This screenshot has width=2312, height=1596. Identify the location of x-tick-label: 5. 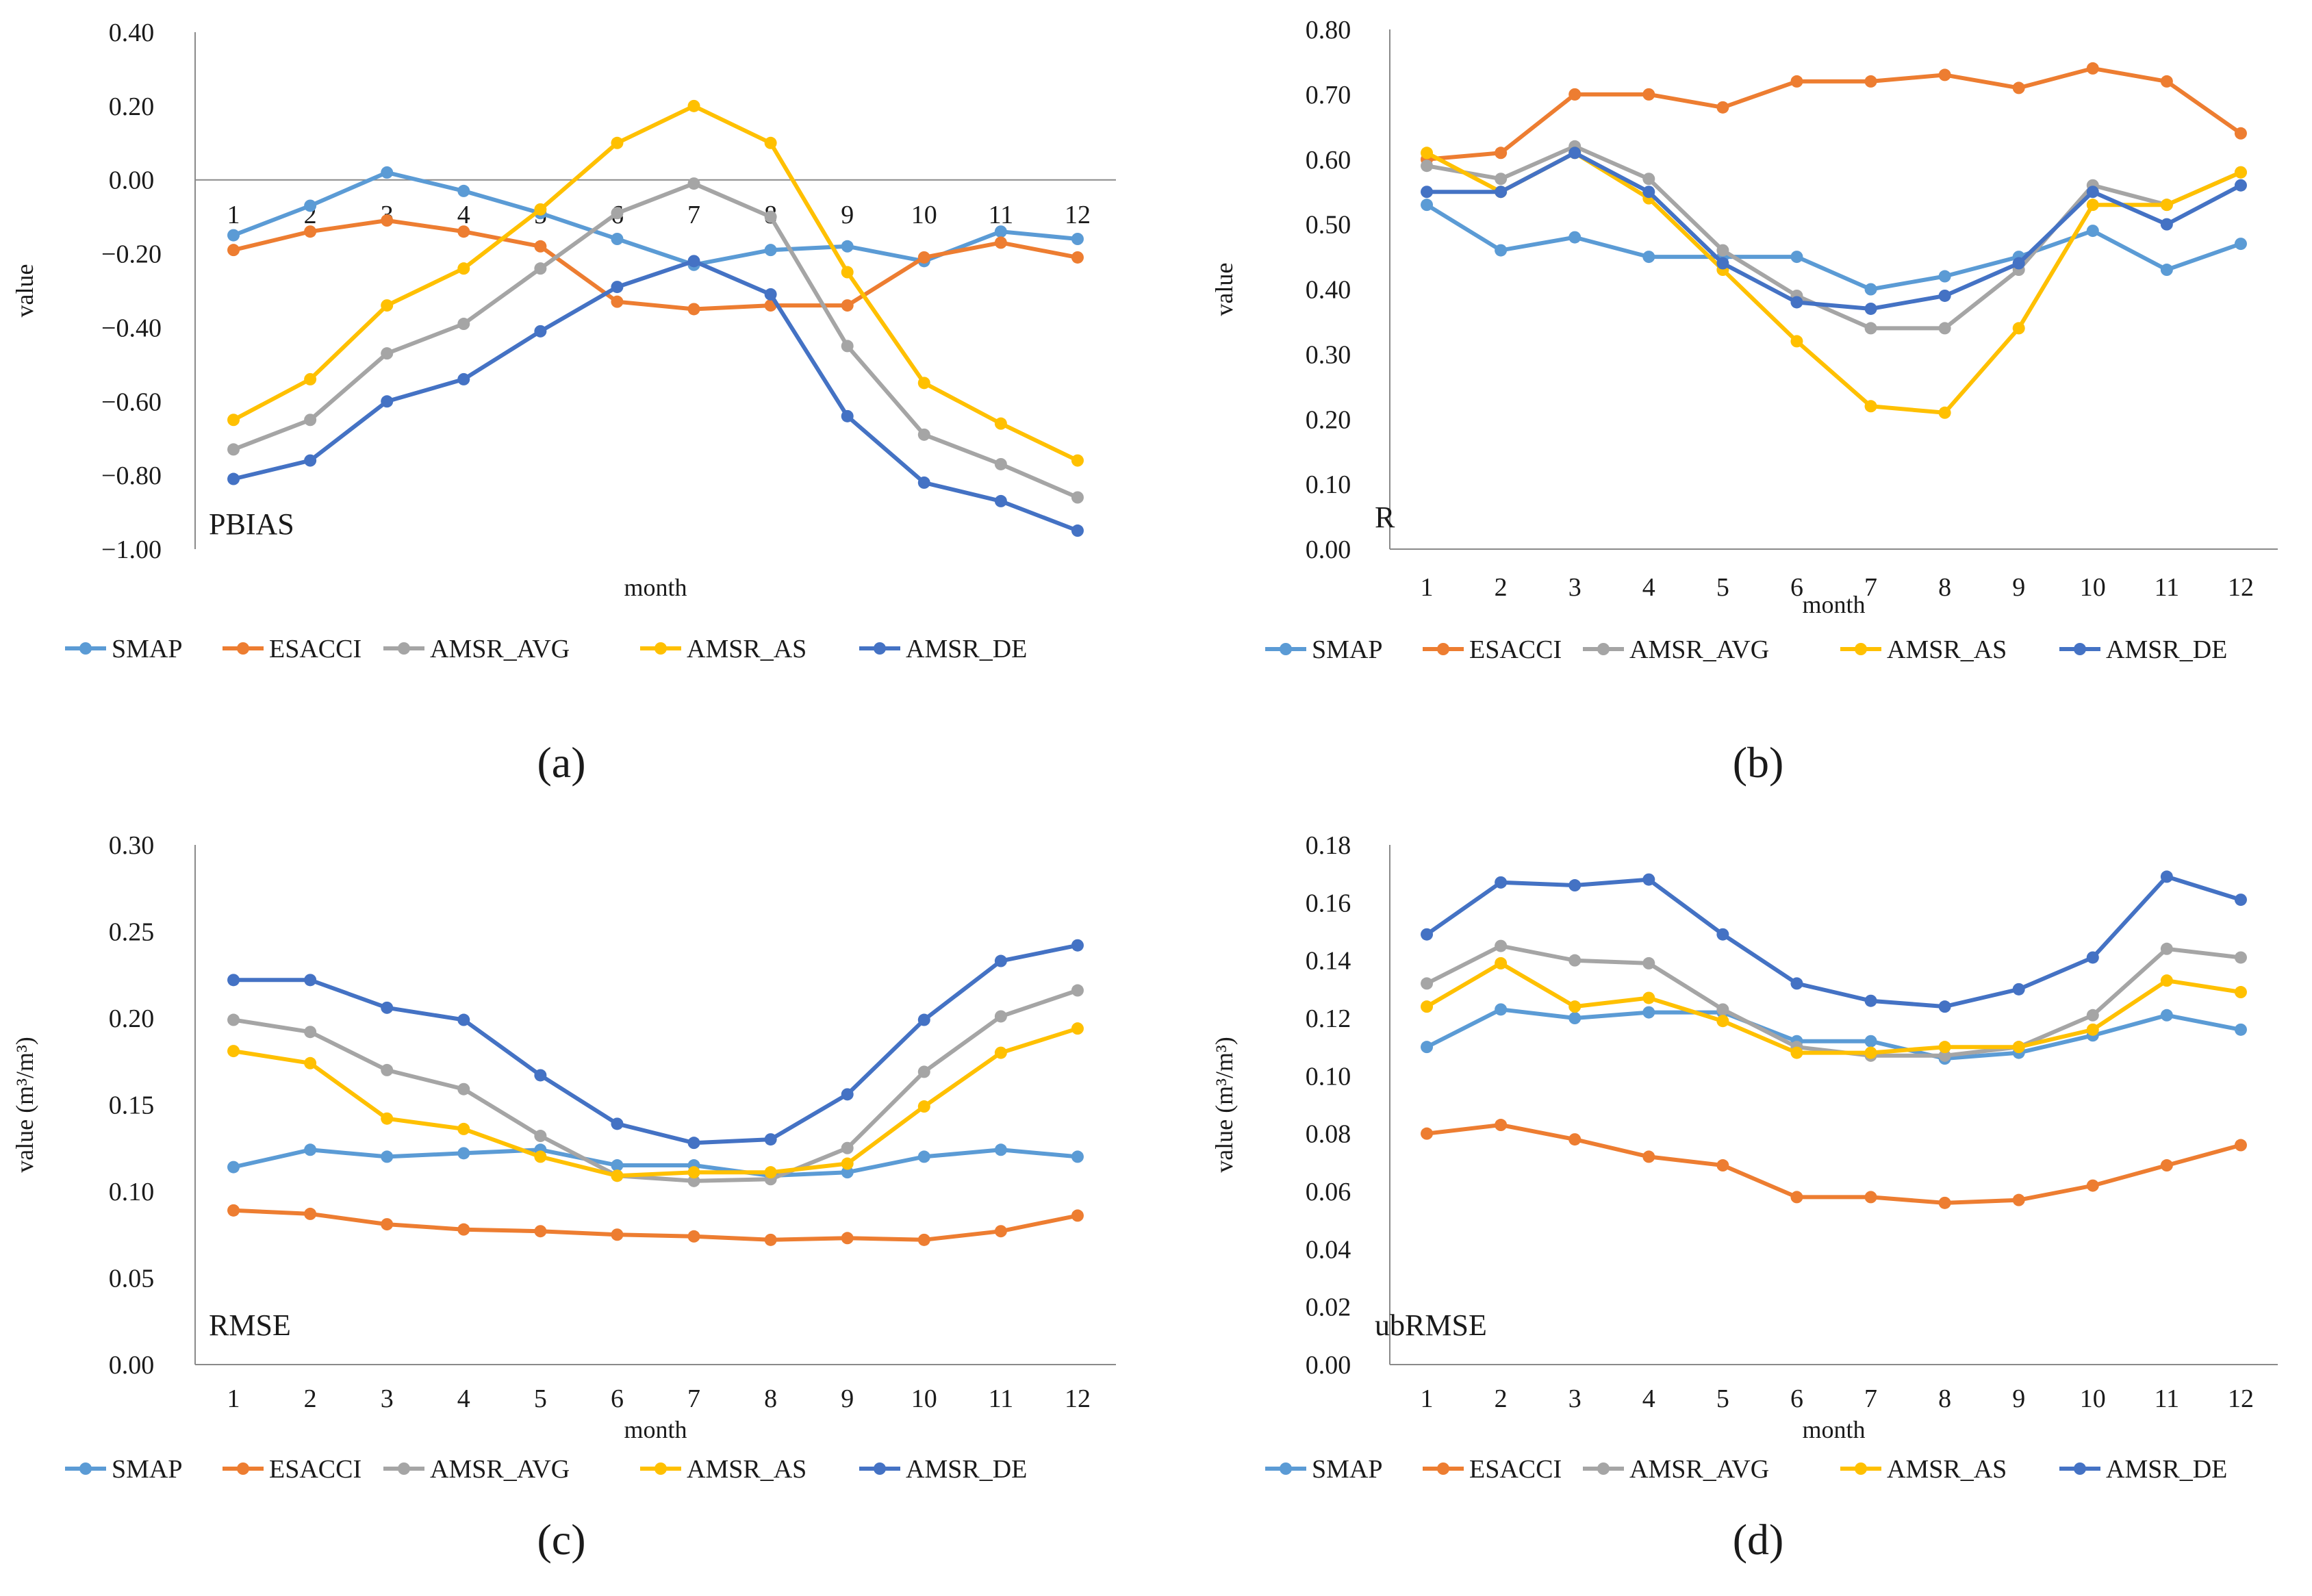
(1722, 587).